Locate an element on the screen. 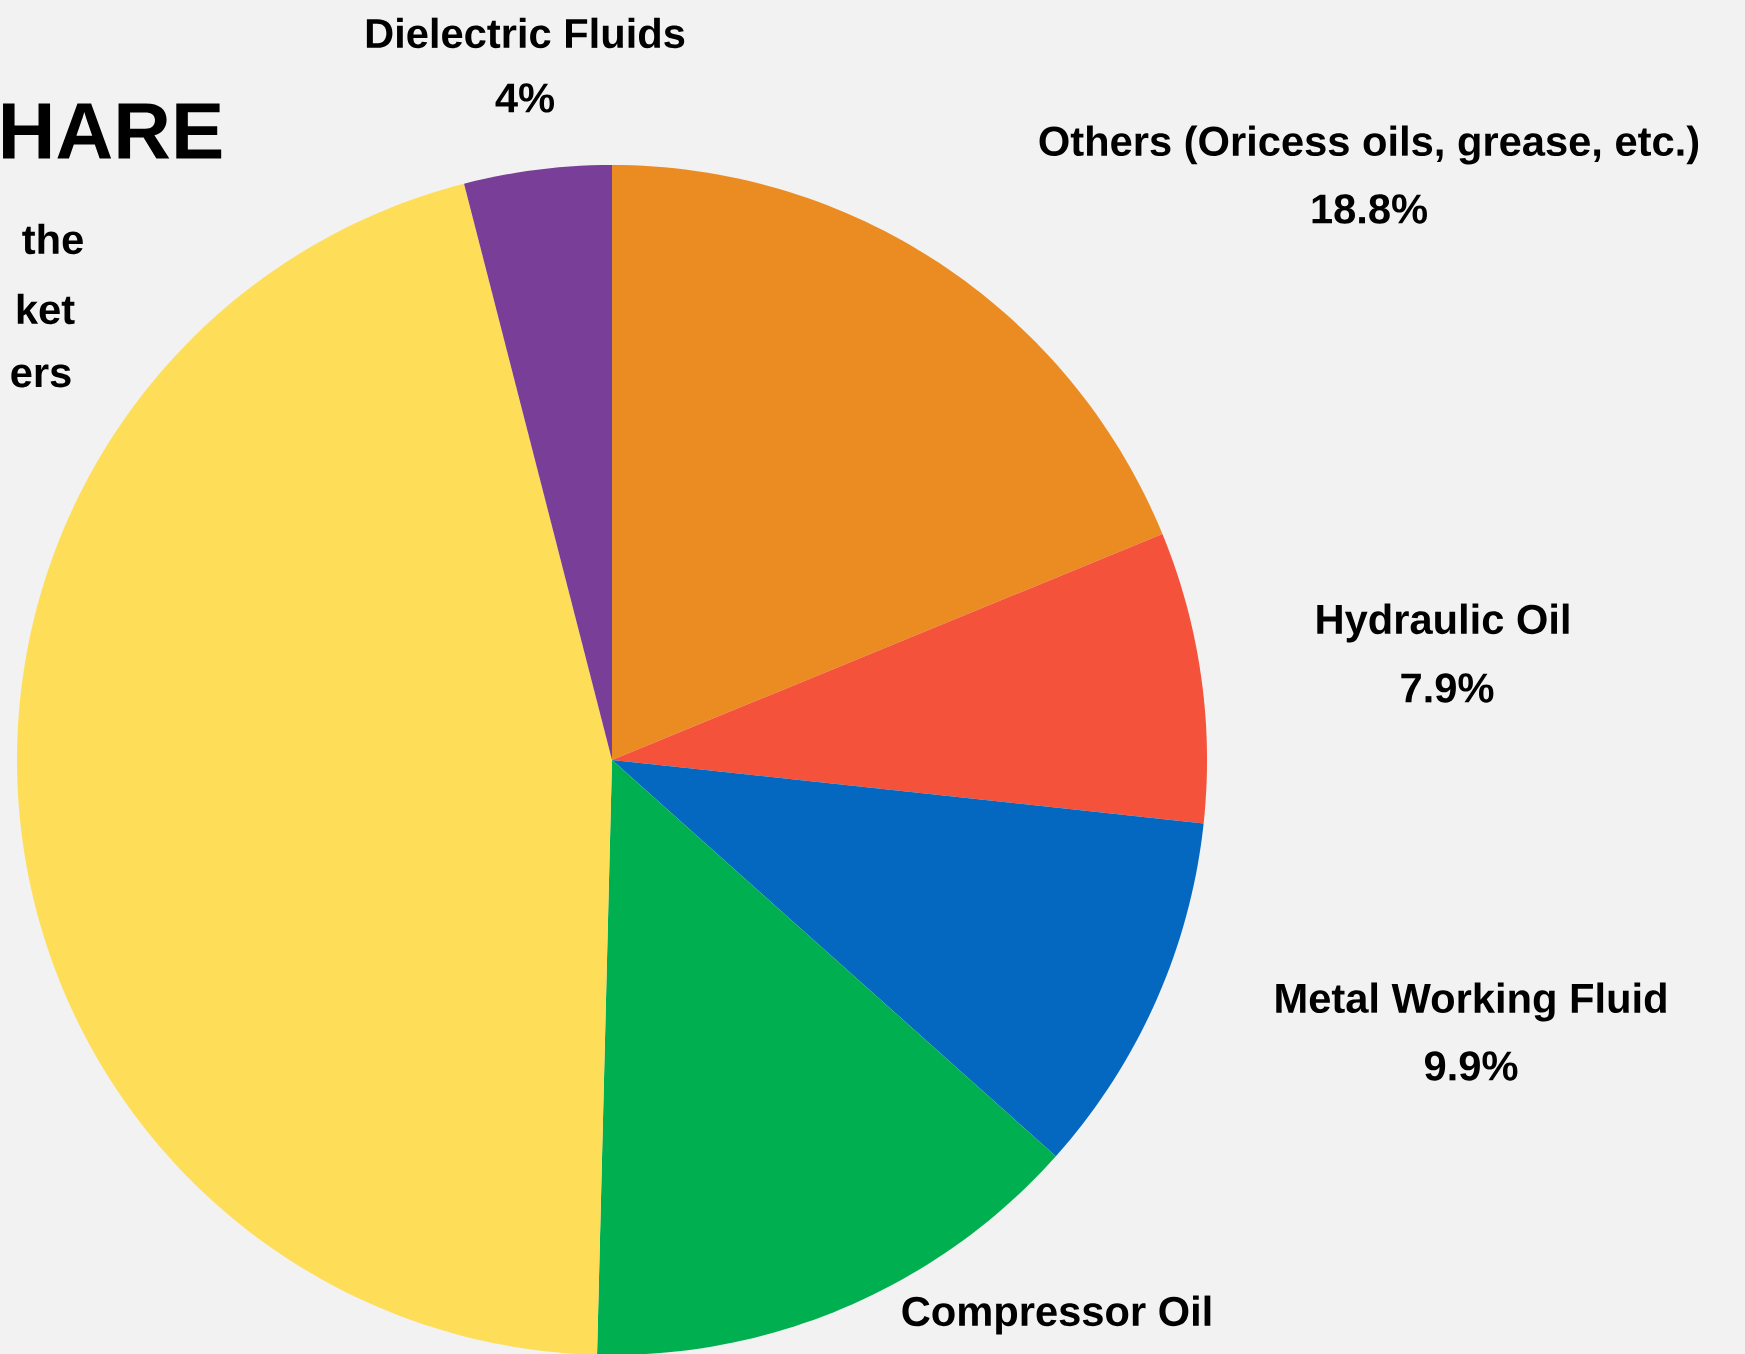  slice-label: Others (Oricess oils, grease, etc.) is located at coordinates (1369, 145).